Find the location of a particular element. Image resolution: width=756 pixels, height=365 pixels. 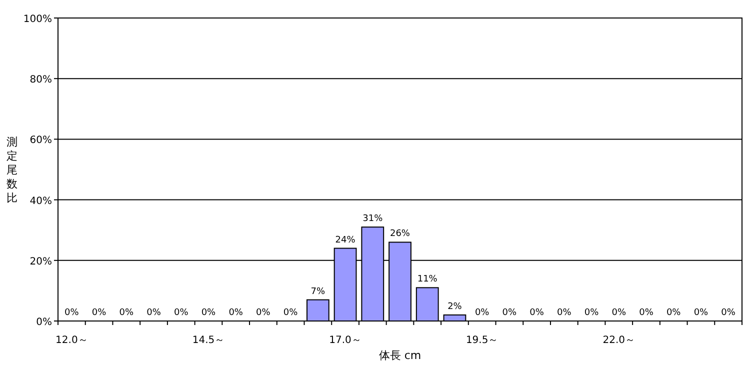

y-axis-title: 測定尾数比 is located at coordinates (12, 170).